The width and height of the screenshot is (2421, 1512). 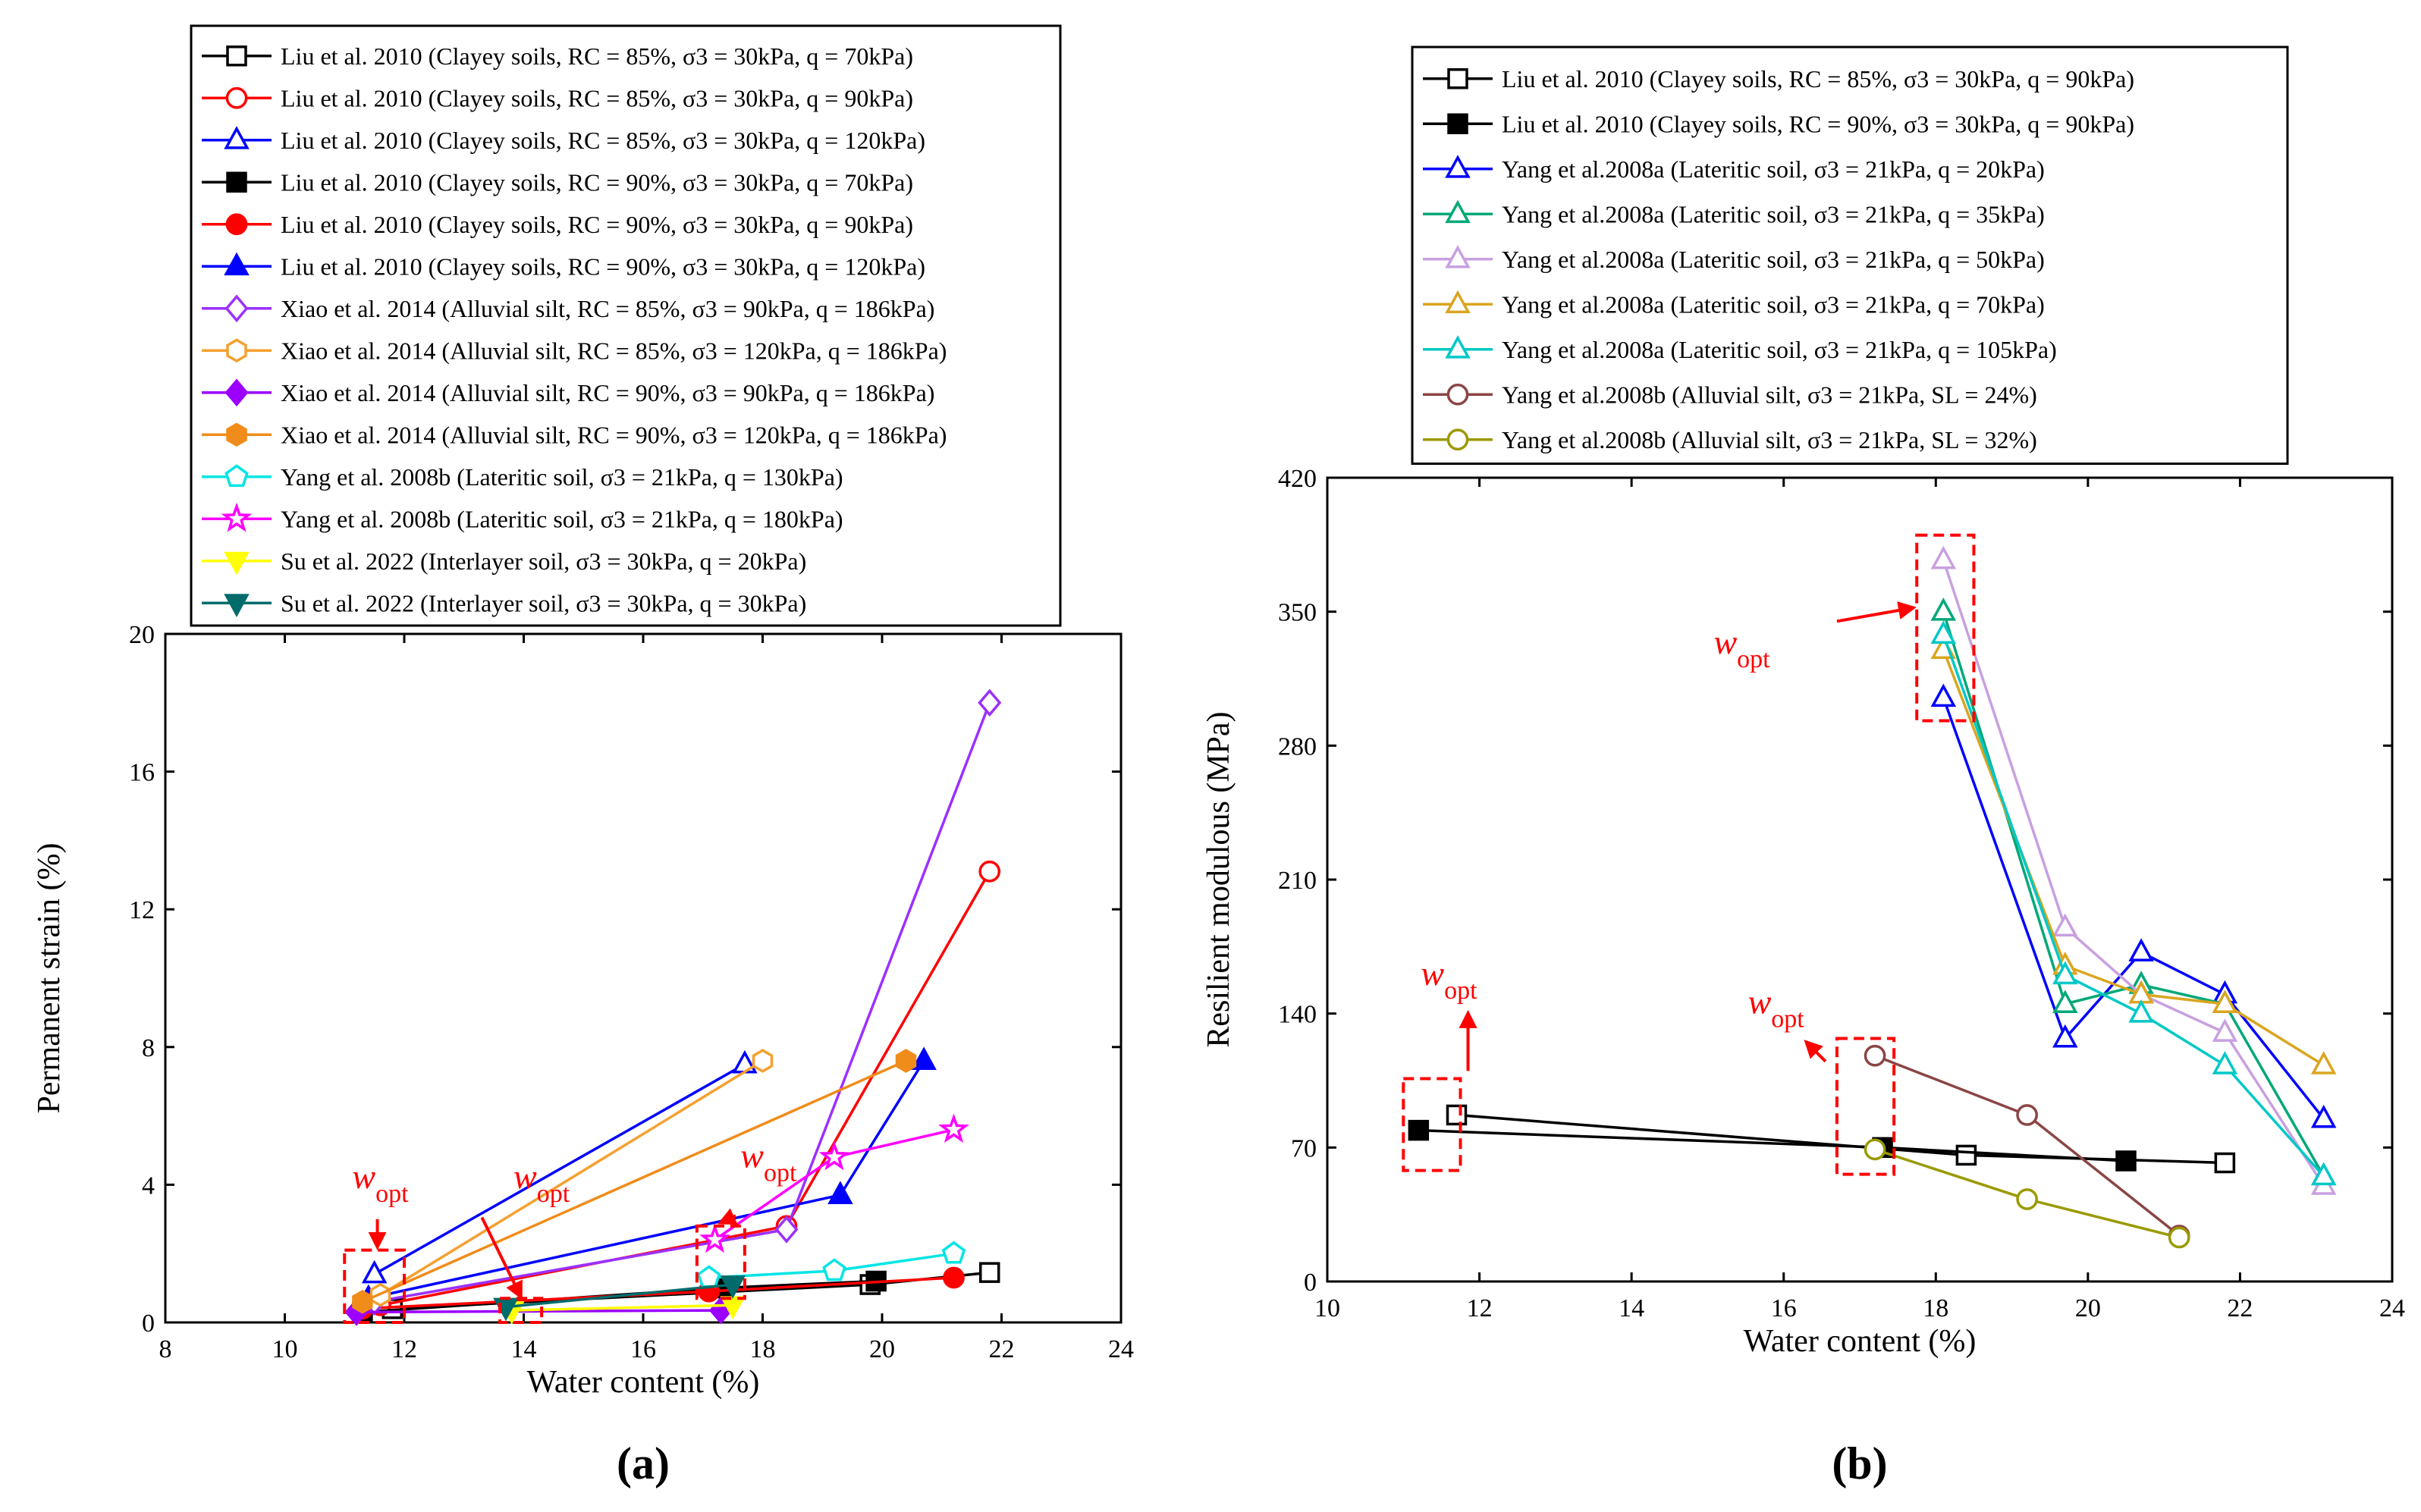 I want to click on y-tick-label: 210, so click(x=1297, y=881).